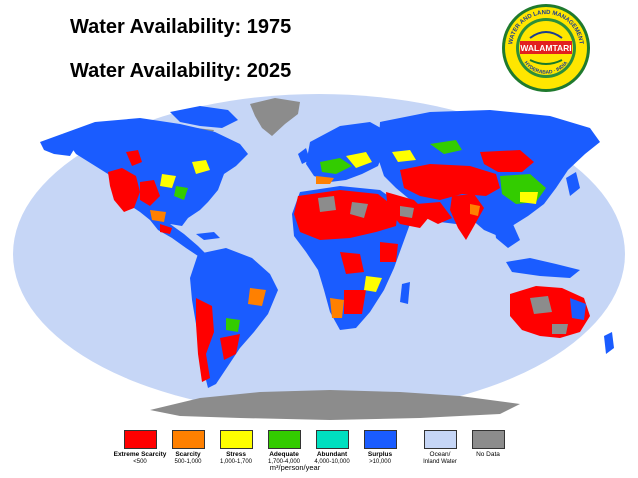 This screenshot has width=638, height=478. Describe the element at coordinates (236, 454) in the screenshot. I see `legend-label: Stress` at that location.